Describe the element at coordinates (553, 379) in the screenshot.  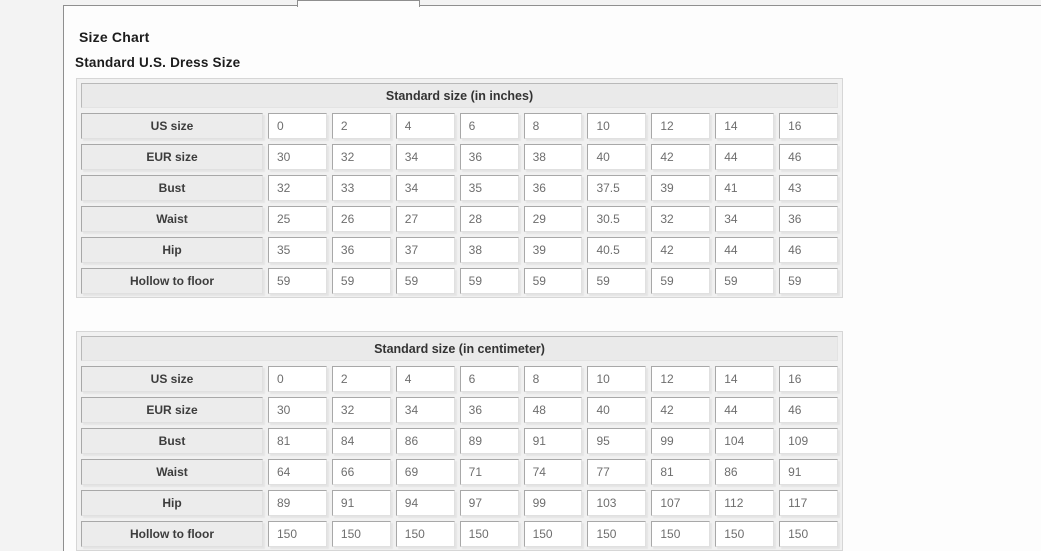
I see `value-cell: 8` at that location.